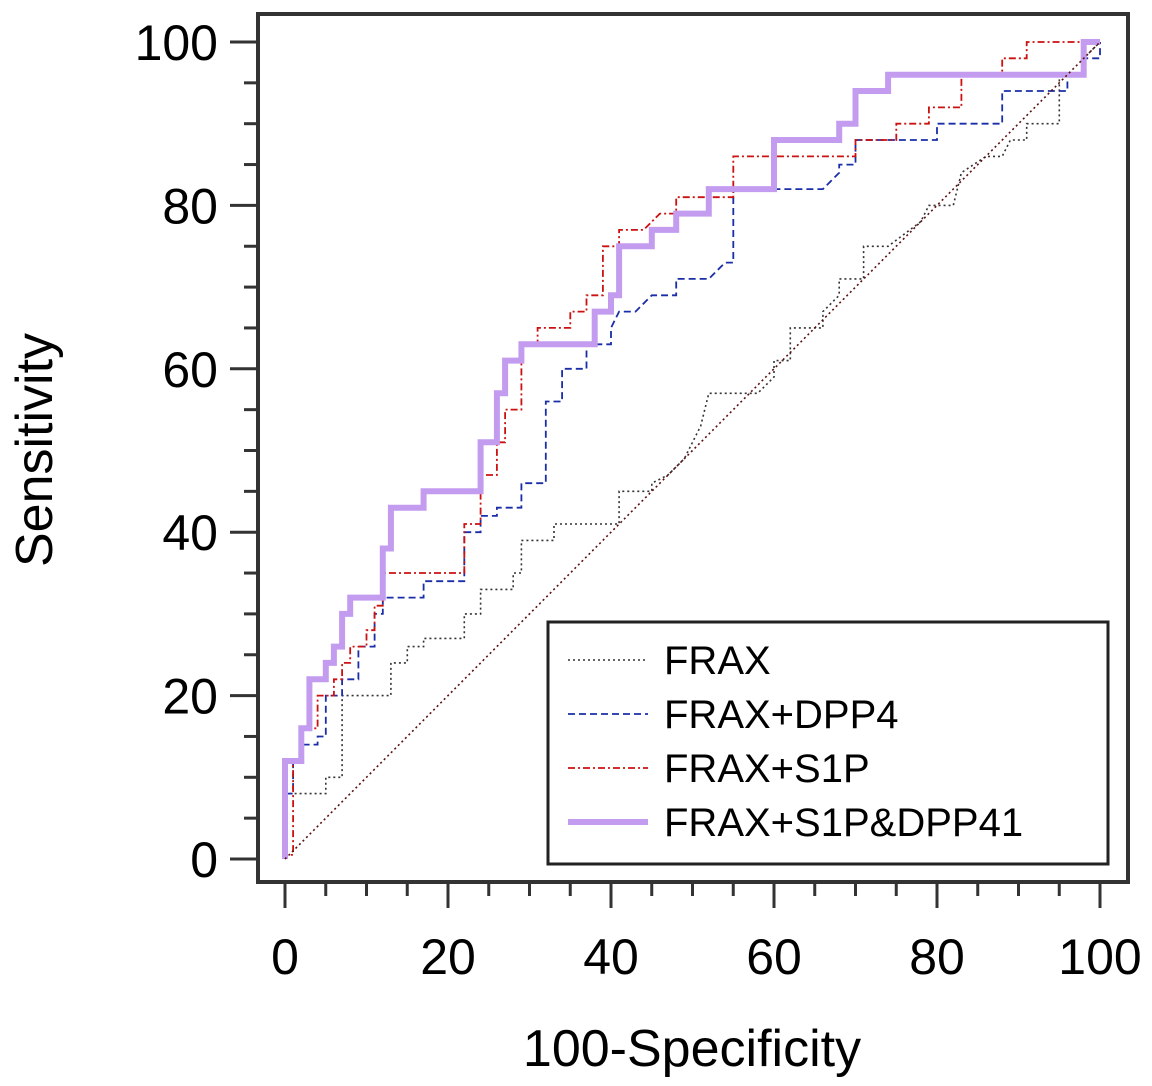 This screenshot has width=1152, height=1086. I want to click on y-tick-label: 0, so click(204, 860).